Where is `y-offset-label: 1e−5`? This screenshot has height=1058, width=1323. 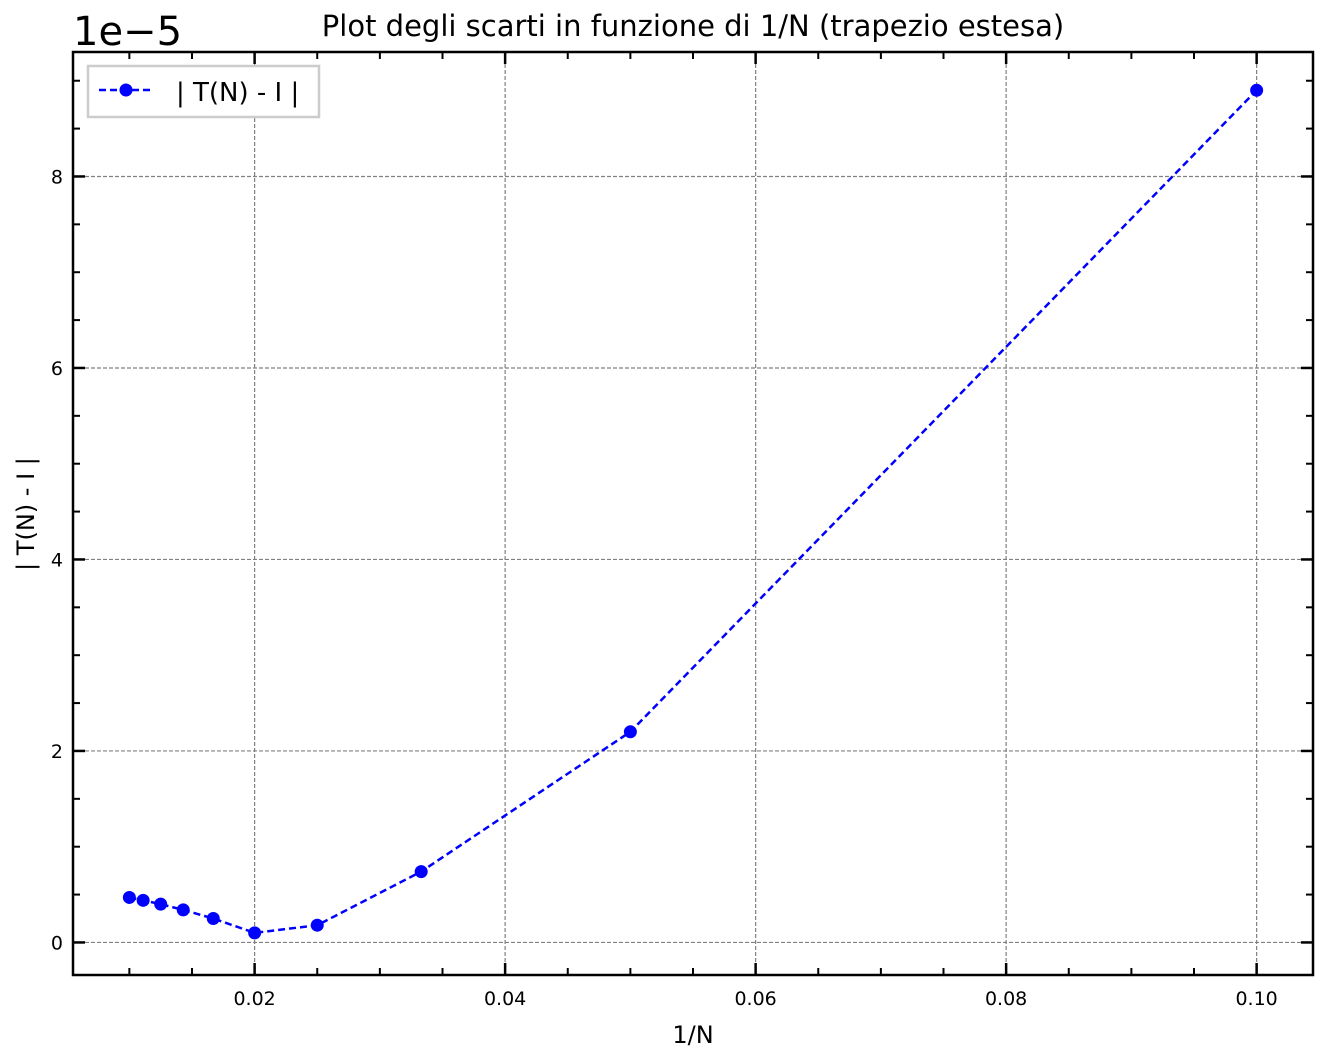 y-offset-label: 1e−5 is located at coordinates (127, 32).